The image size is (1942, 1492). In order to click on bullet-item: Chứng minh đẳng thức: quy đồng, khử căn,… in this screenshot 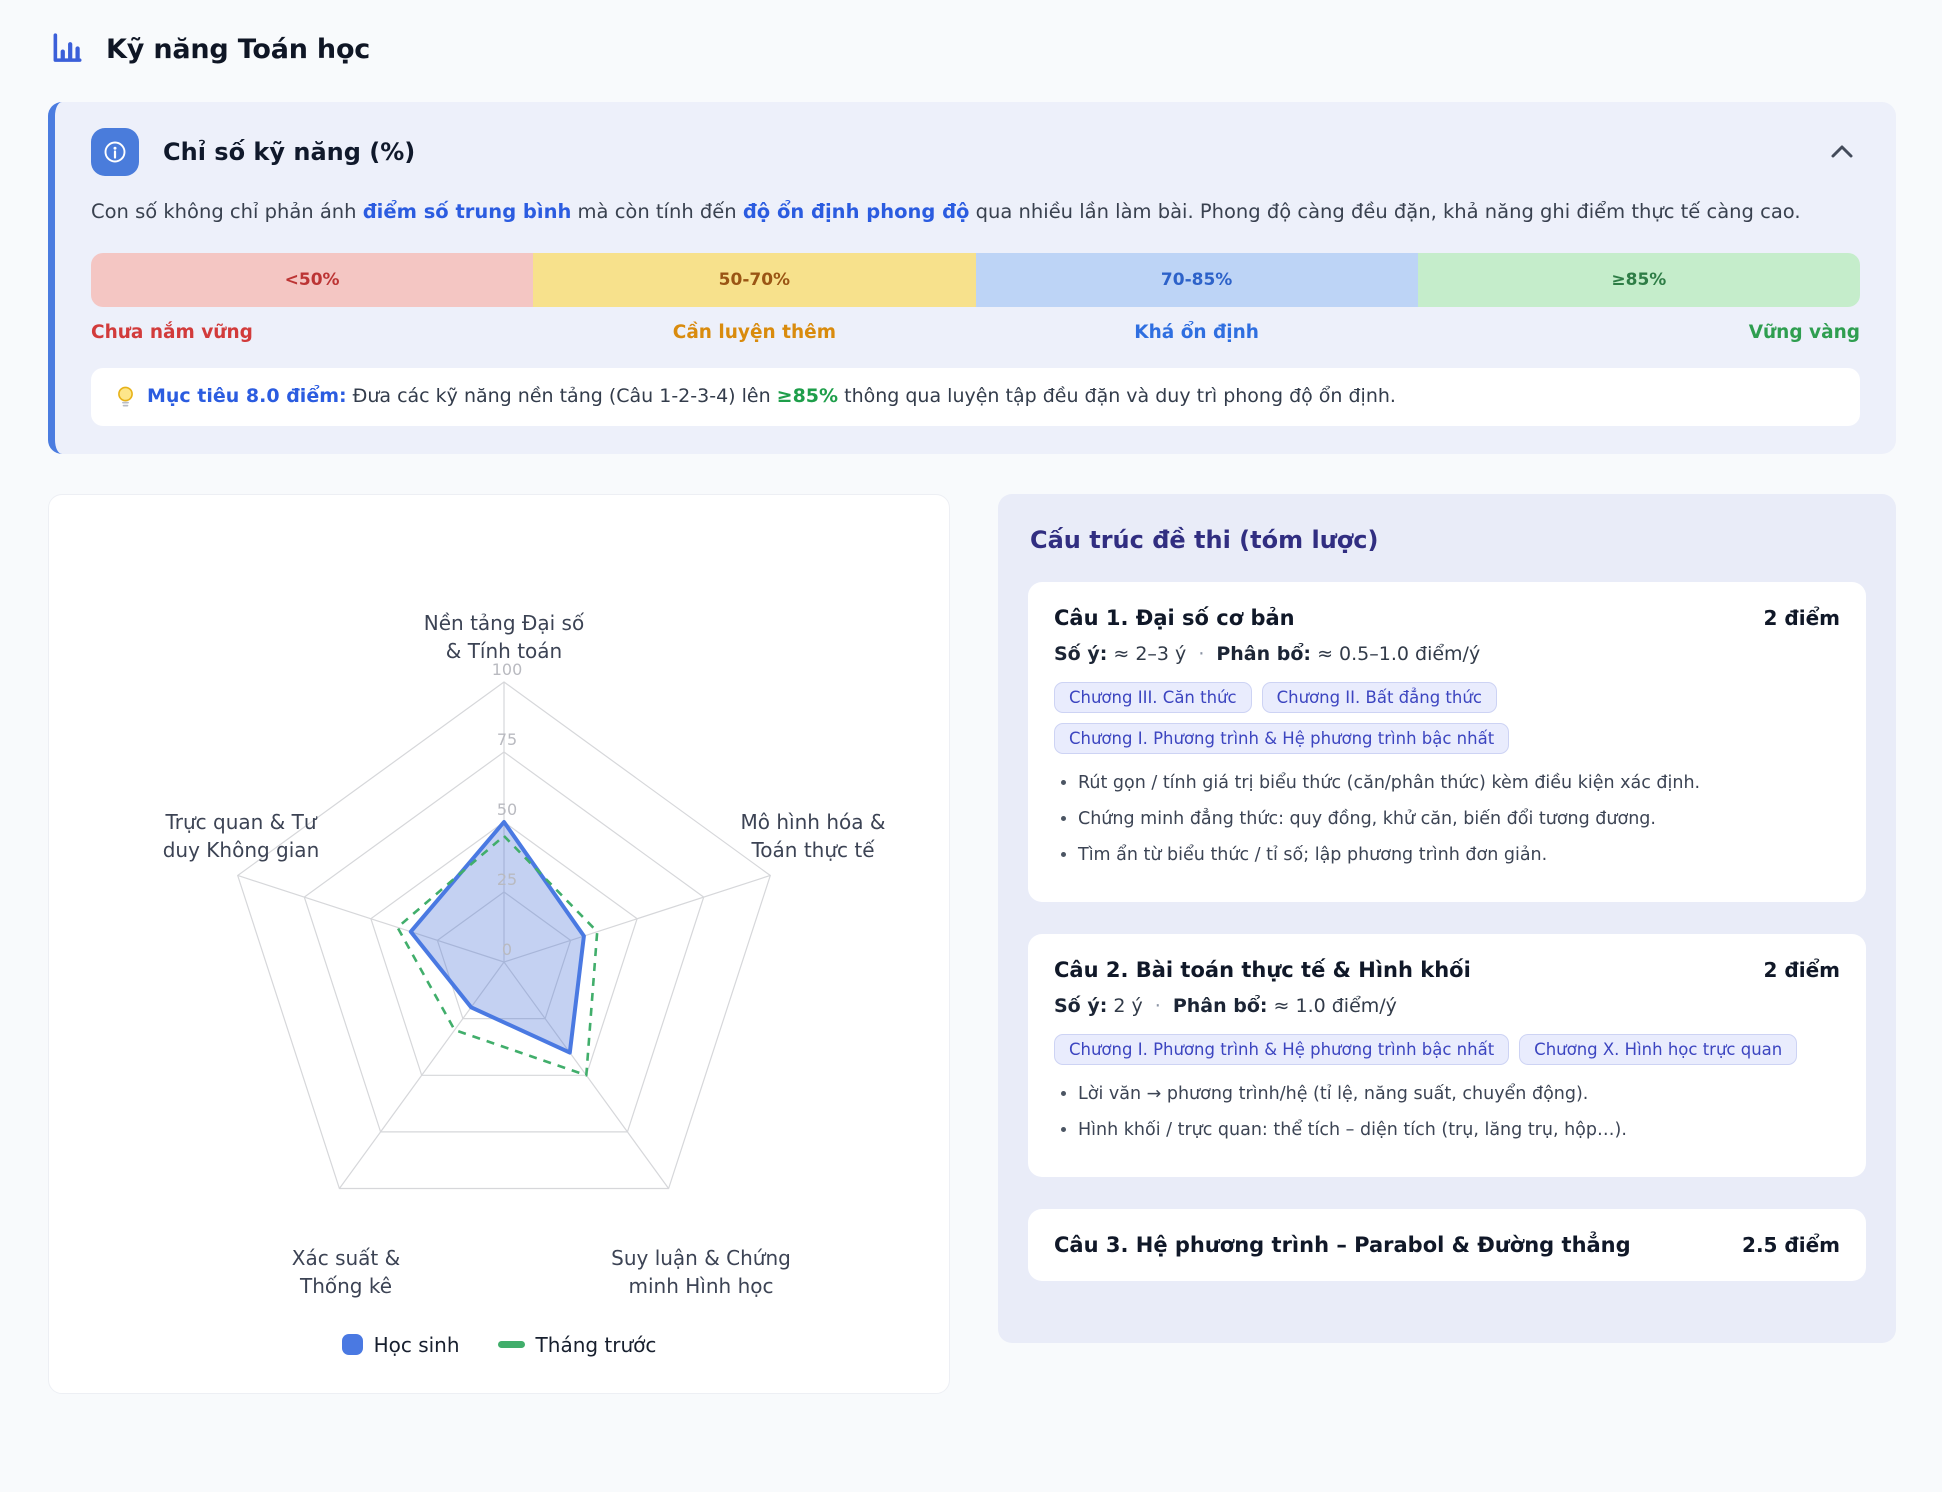, I will do `click(1459, 819)`.